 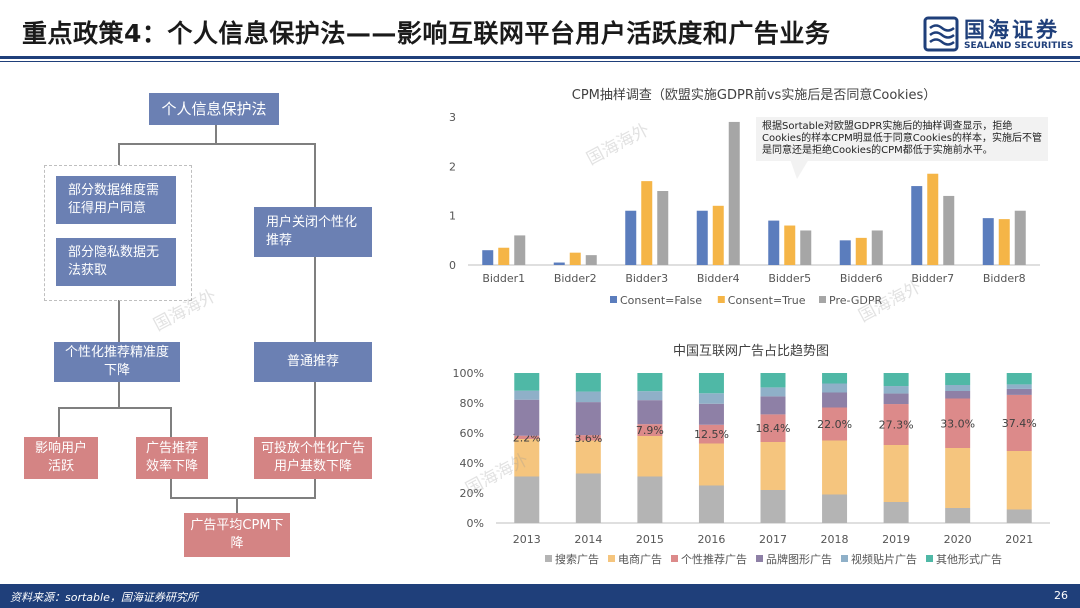 I want to click on x-tick-label: 2020, so click(x=958, y=539).